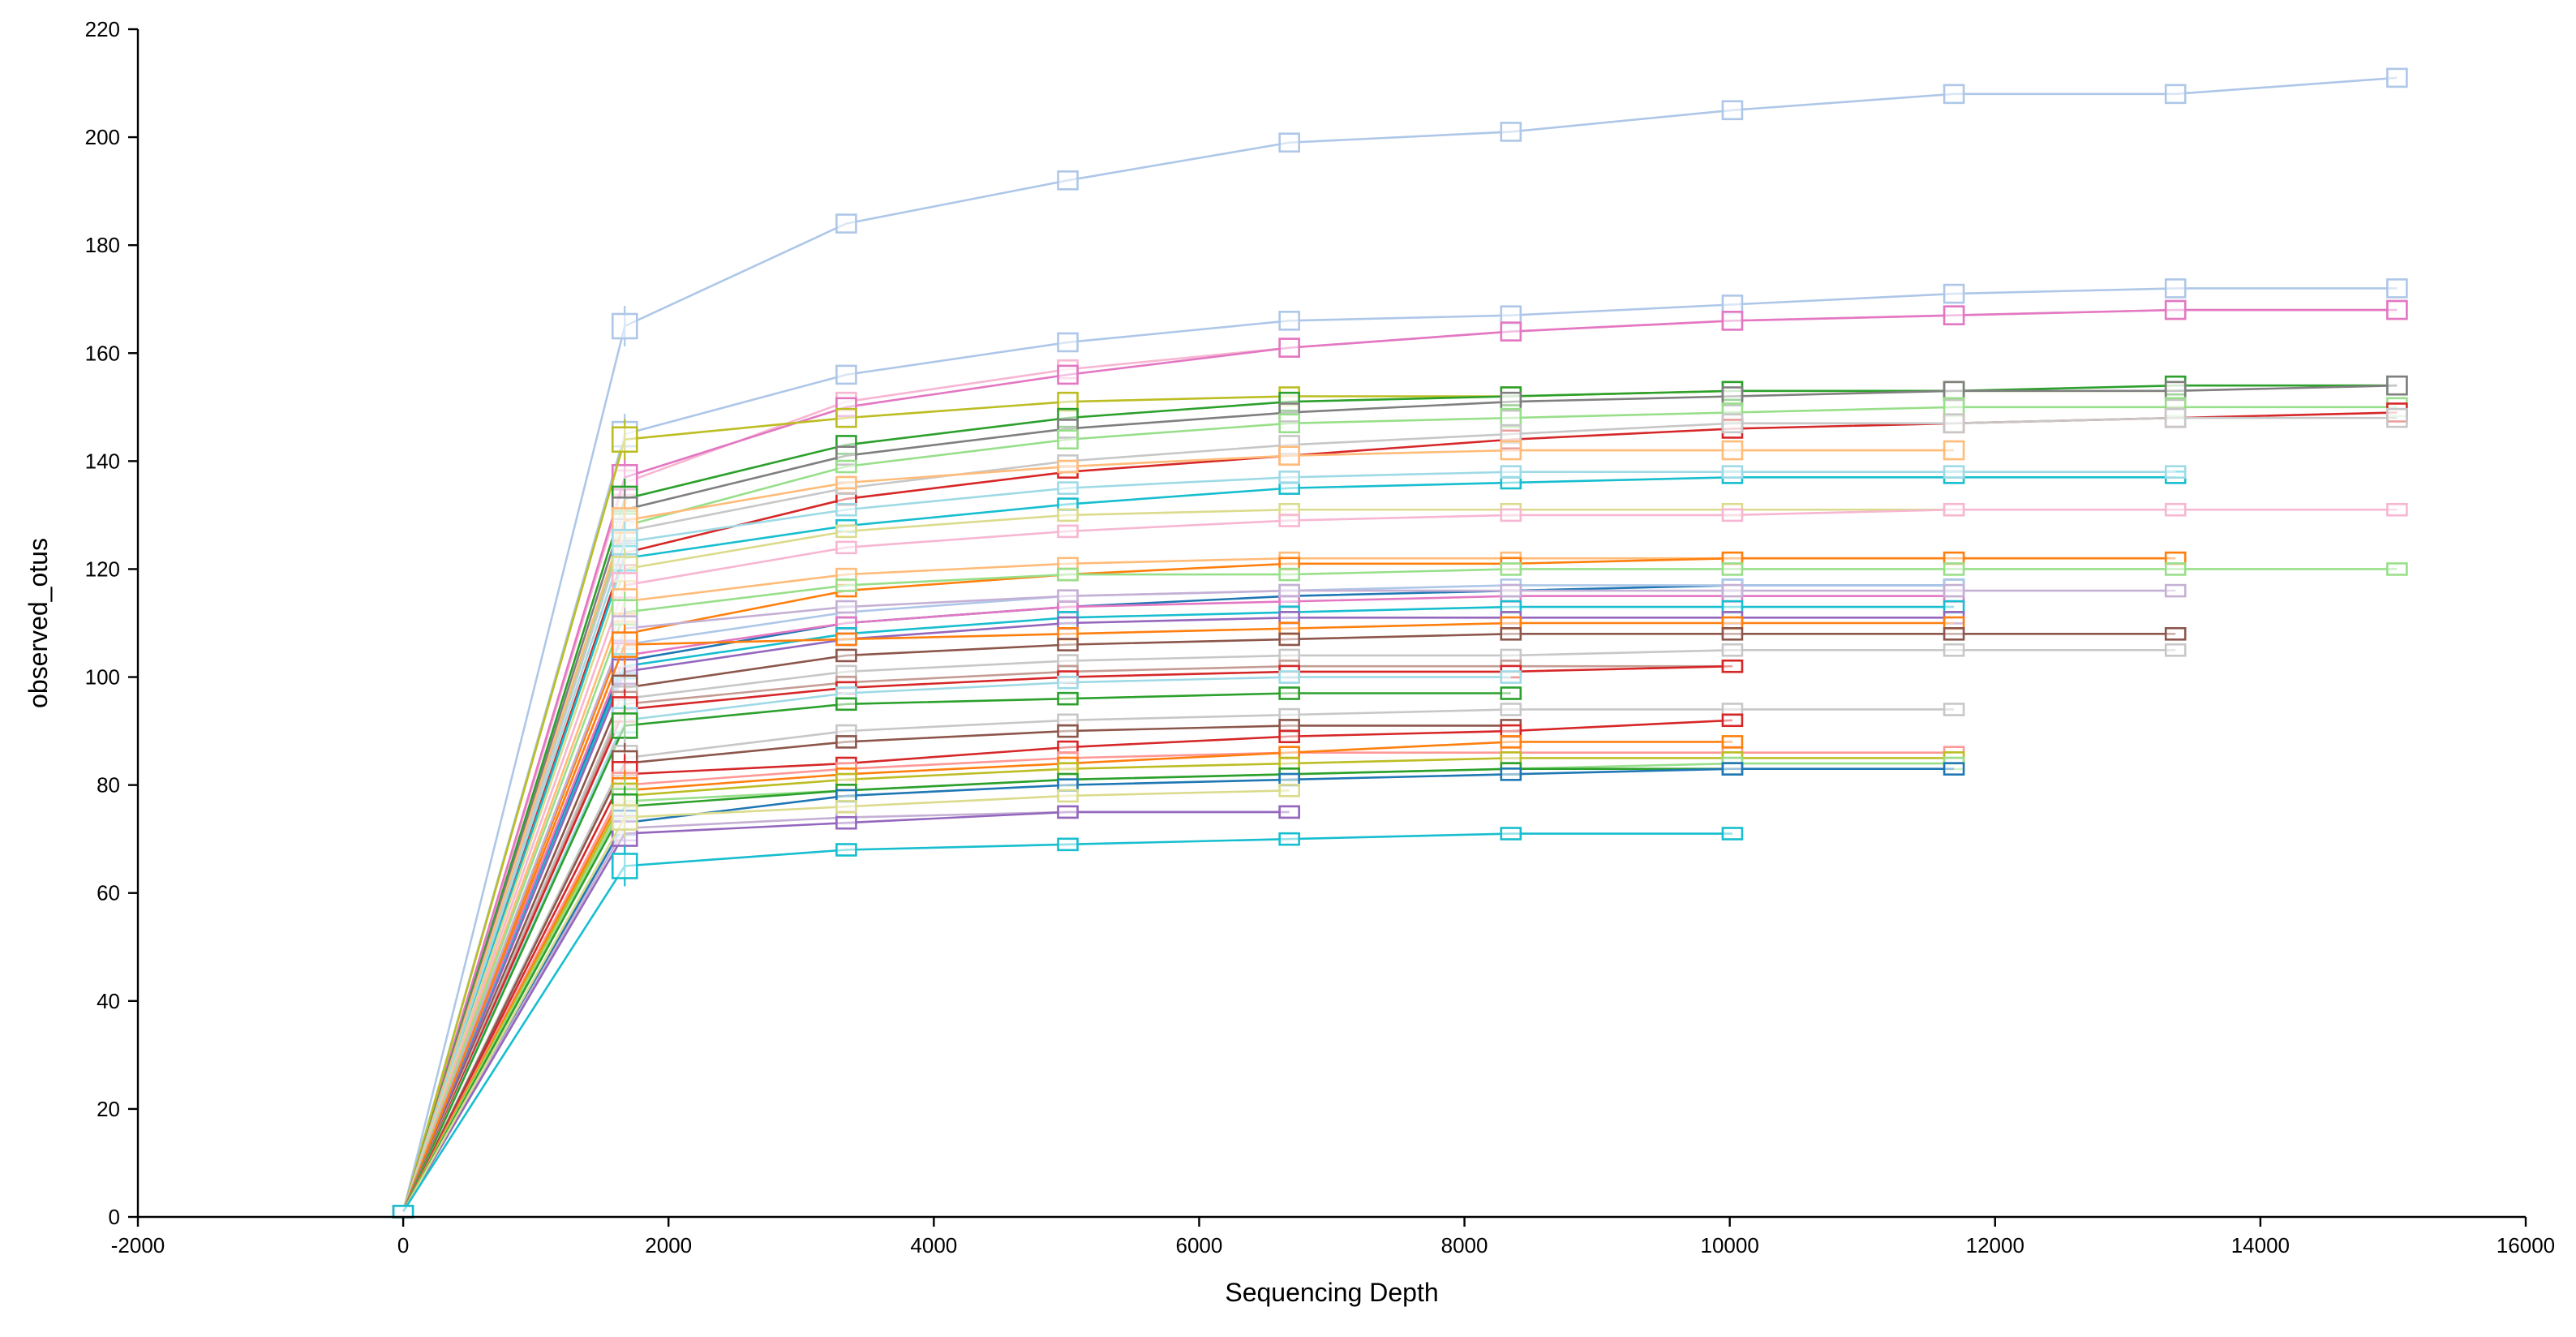 Image resolution: width=2576 pixels, height=1337 pixels. What do you see at coordinates (114, 1217) in the screenshot?
I see `y-tick-label: 0` at bounding box center [114, 1217].